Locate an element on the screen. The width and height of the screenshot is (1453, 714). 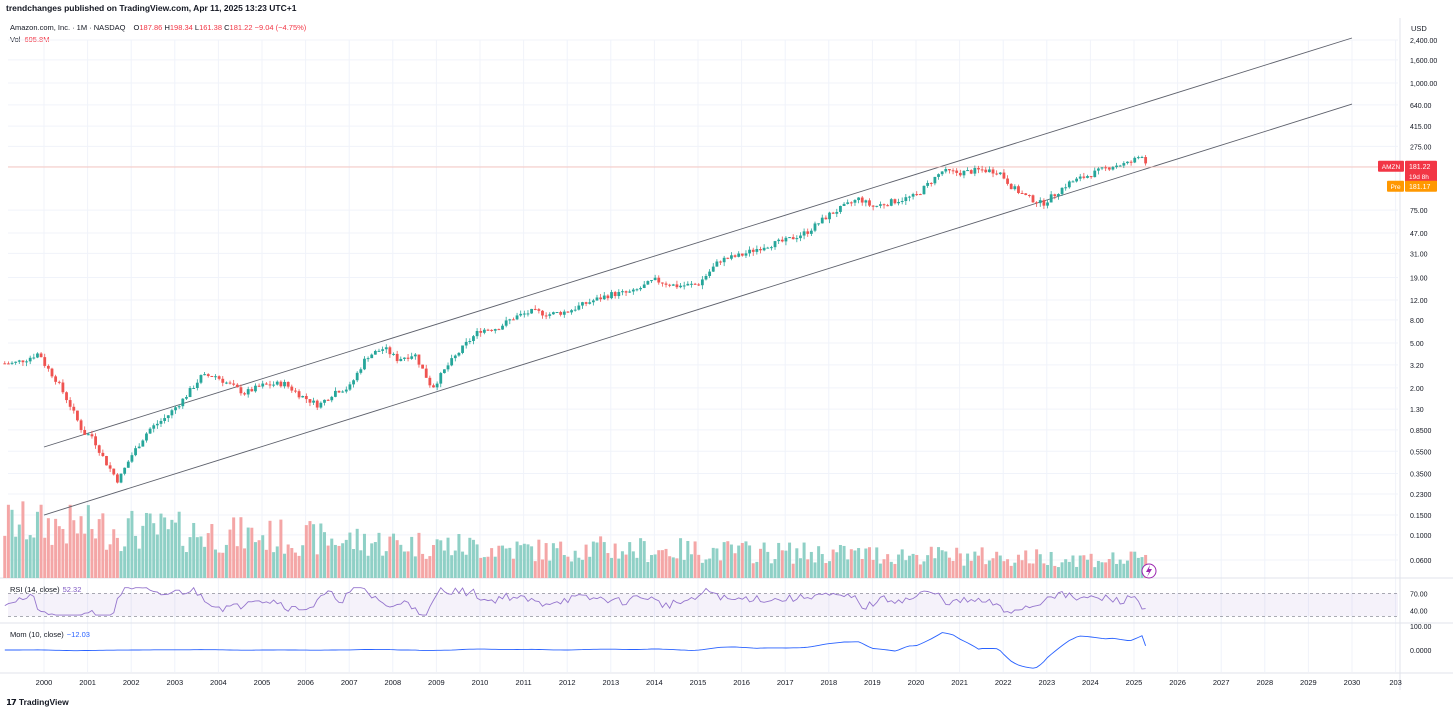
mom-label: Mom (10, close) is located at coordinates (37, 634).